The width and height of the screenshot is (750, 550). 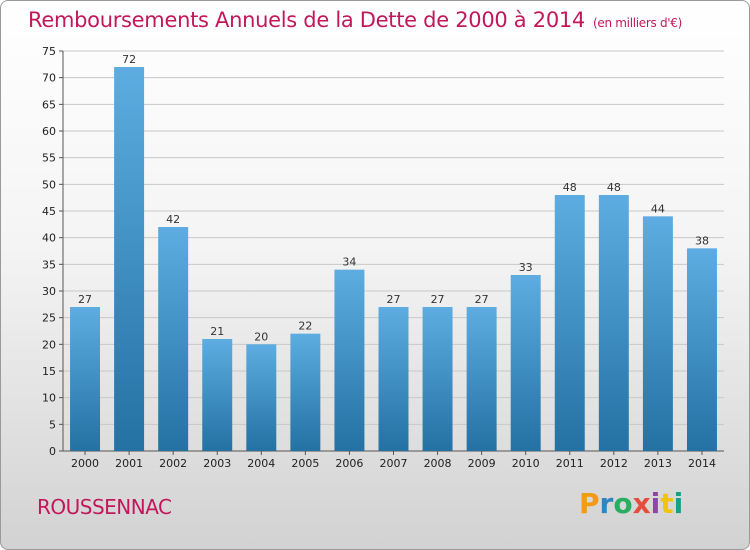 What do you see at coordinates (49, 344) in the screenshot?
I see `y-tick-label: 20` at bounding box center [49, 344].